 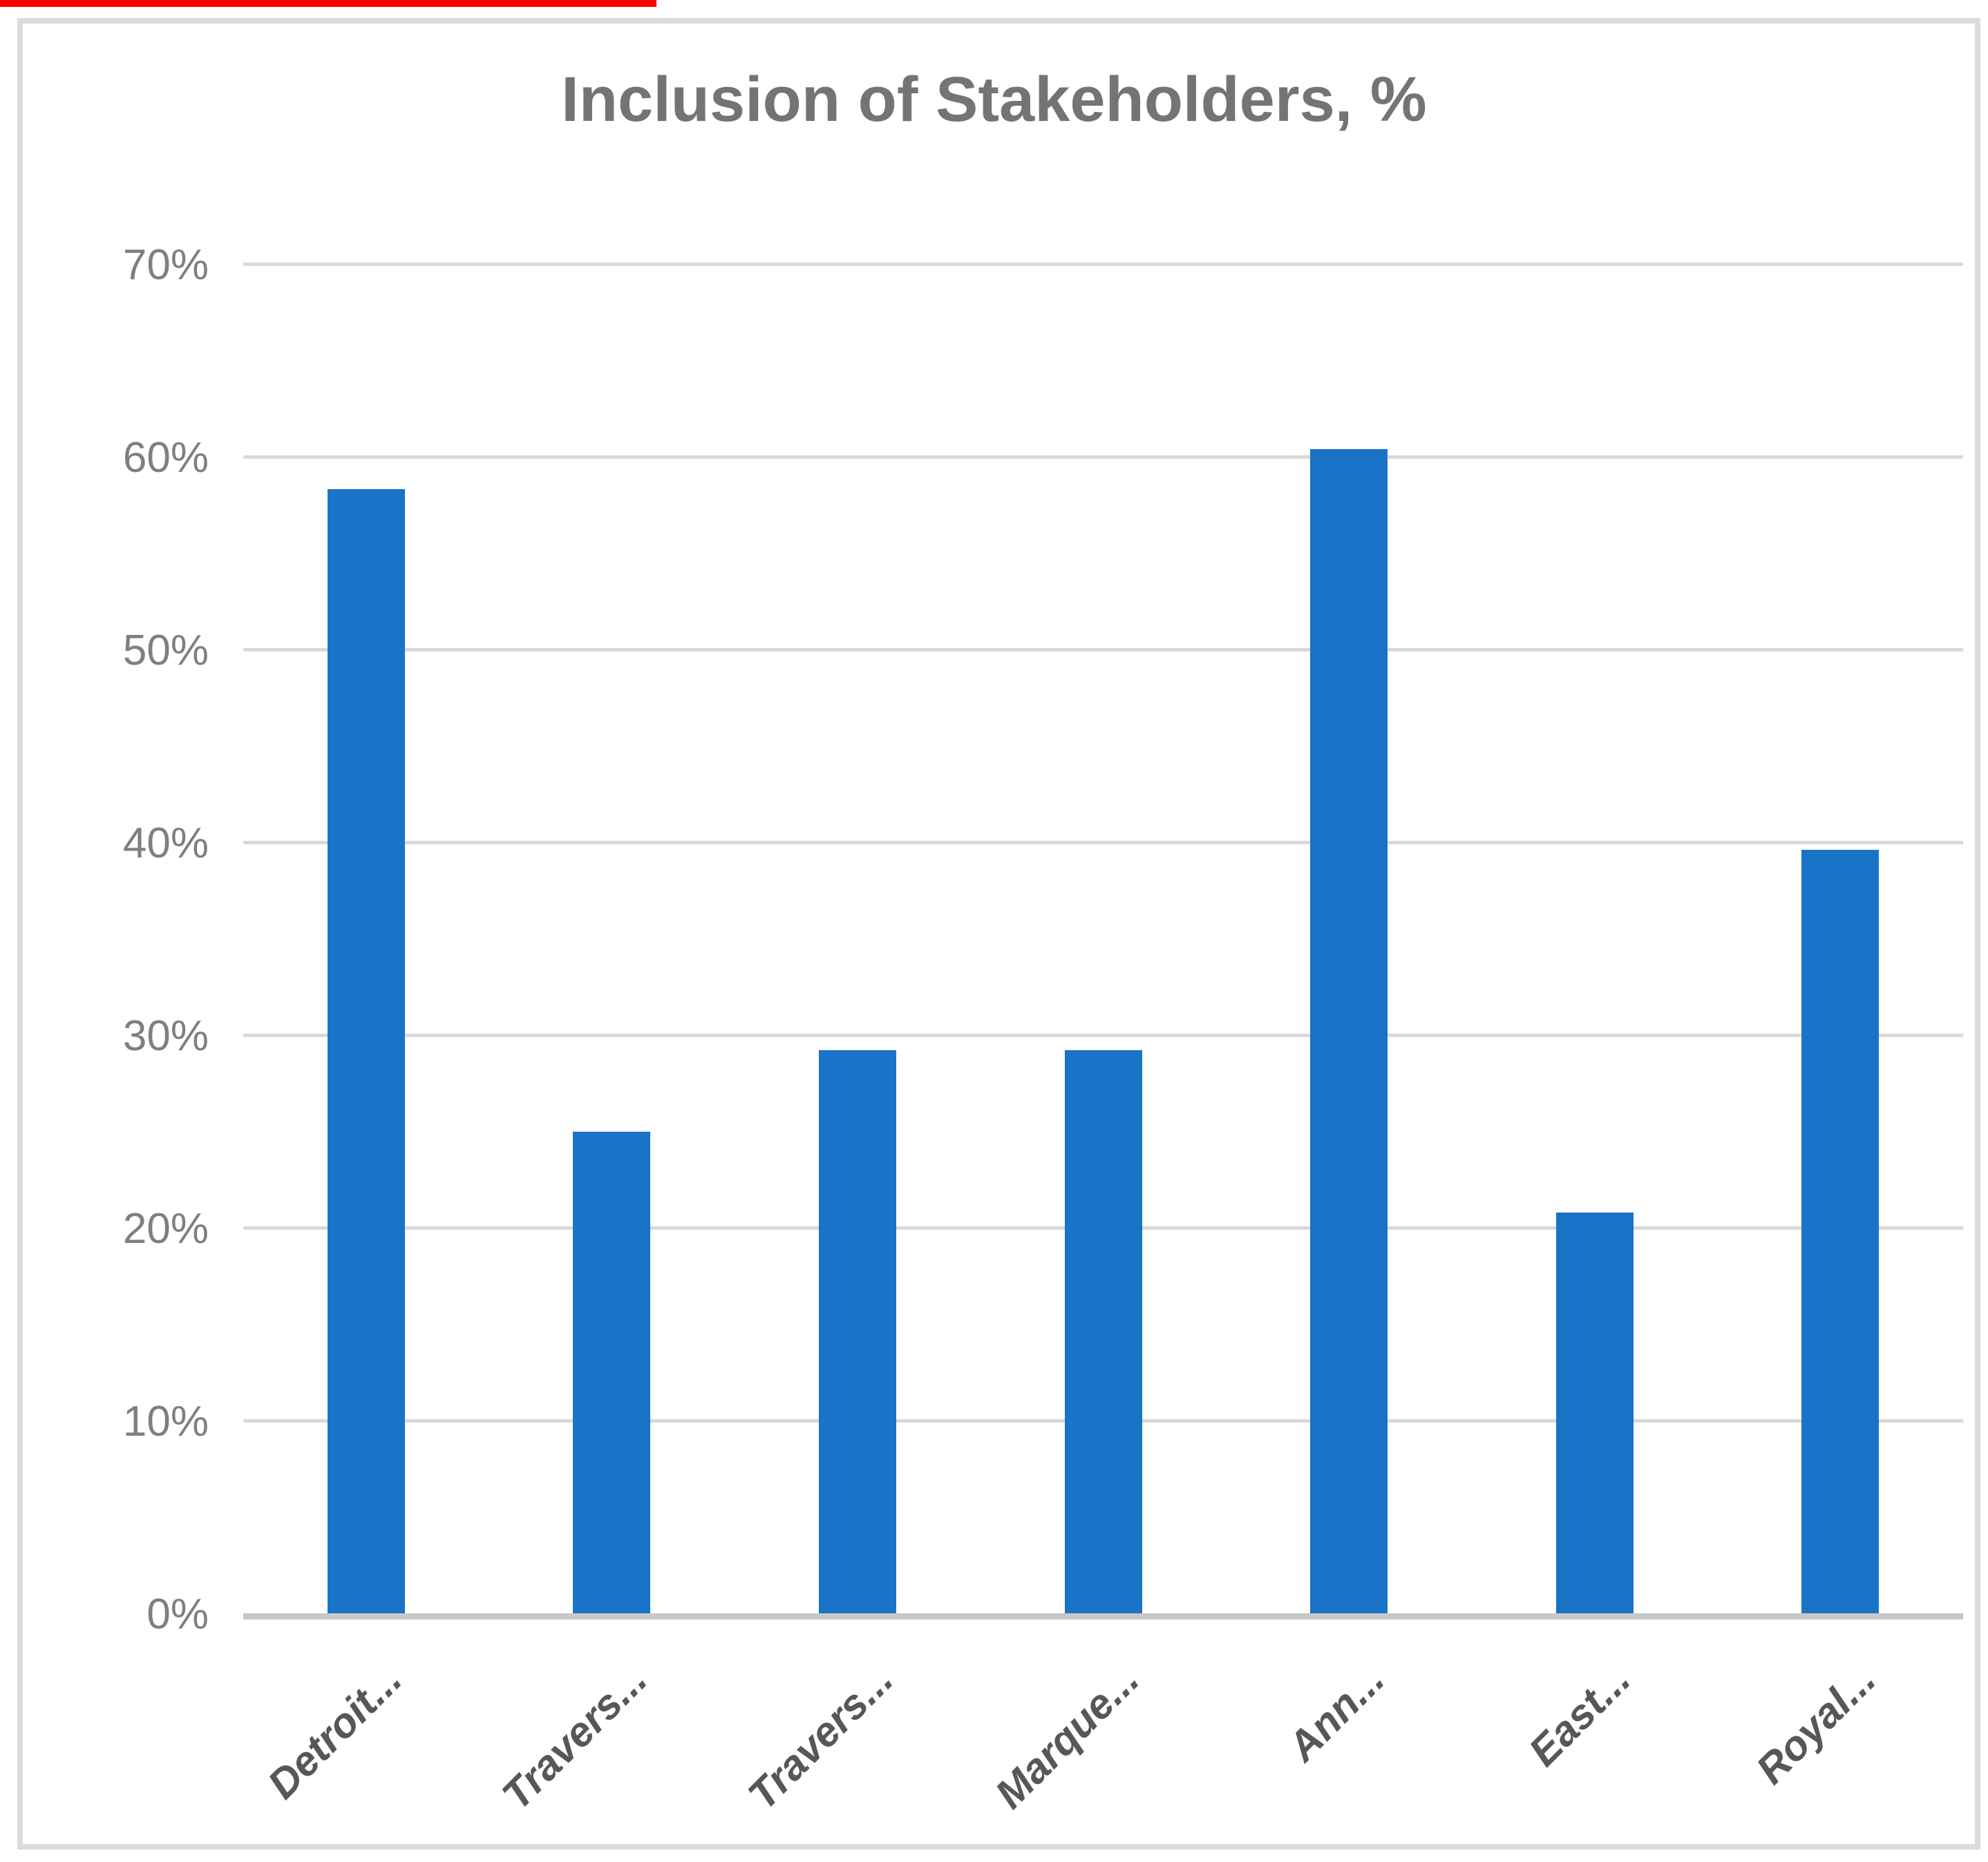 What do you see at coordinates (165, 1229) in the screenshot?
I see `y-tick-label-20: 20%` at bounding box center [165, 1229].